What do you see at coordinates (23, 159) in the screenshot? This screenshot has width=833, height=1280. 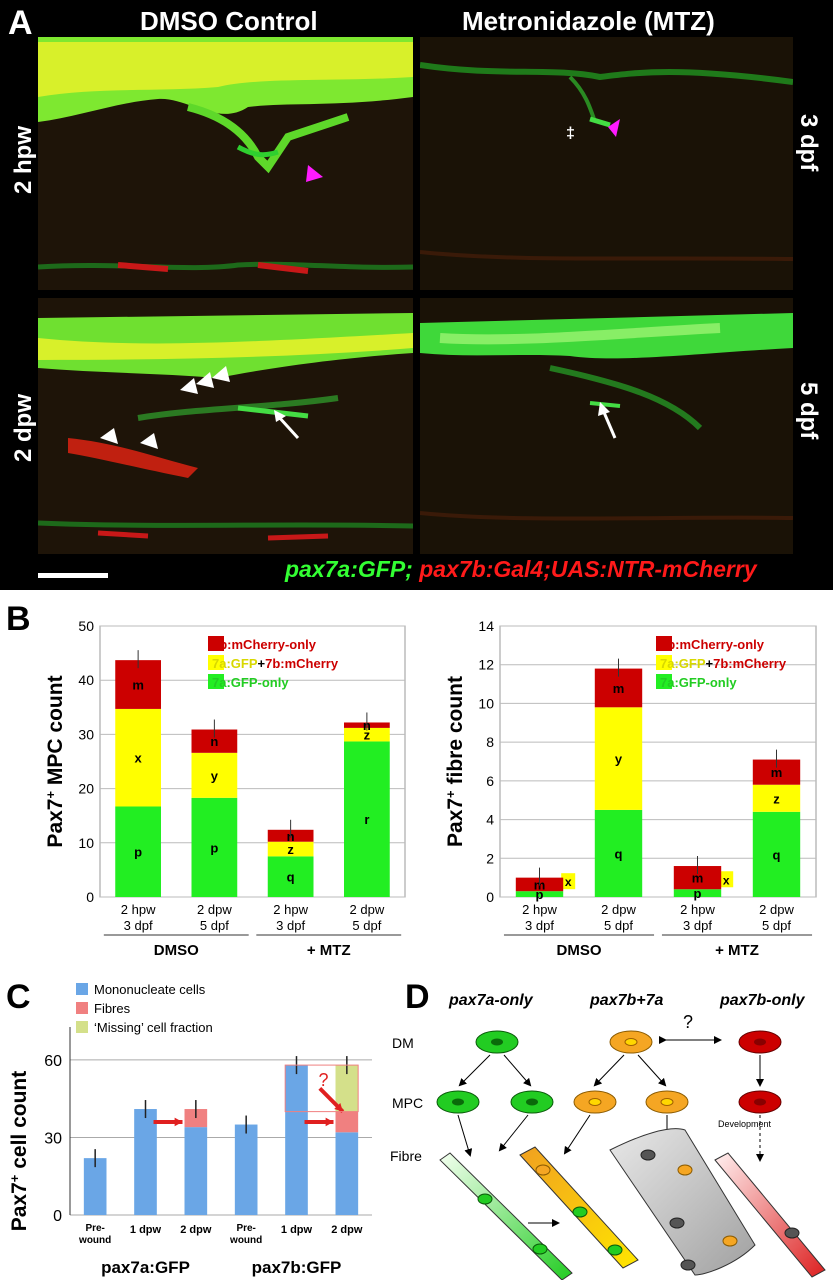 I see `row-label-2hpw: 2 hpw` at bounding box center [23, 159].